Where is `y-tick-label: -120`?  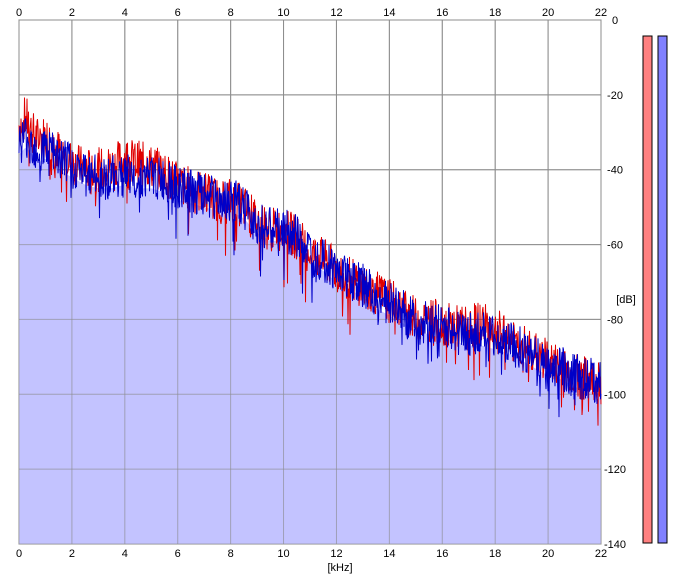
y-tick-label: -120 is located at coordinates (615, 470).